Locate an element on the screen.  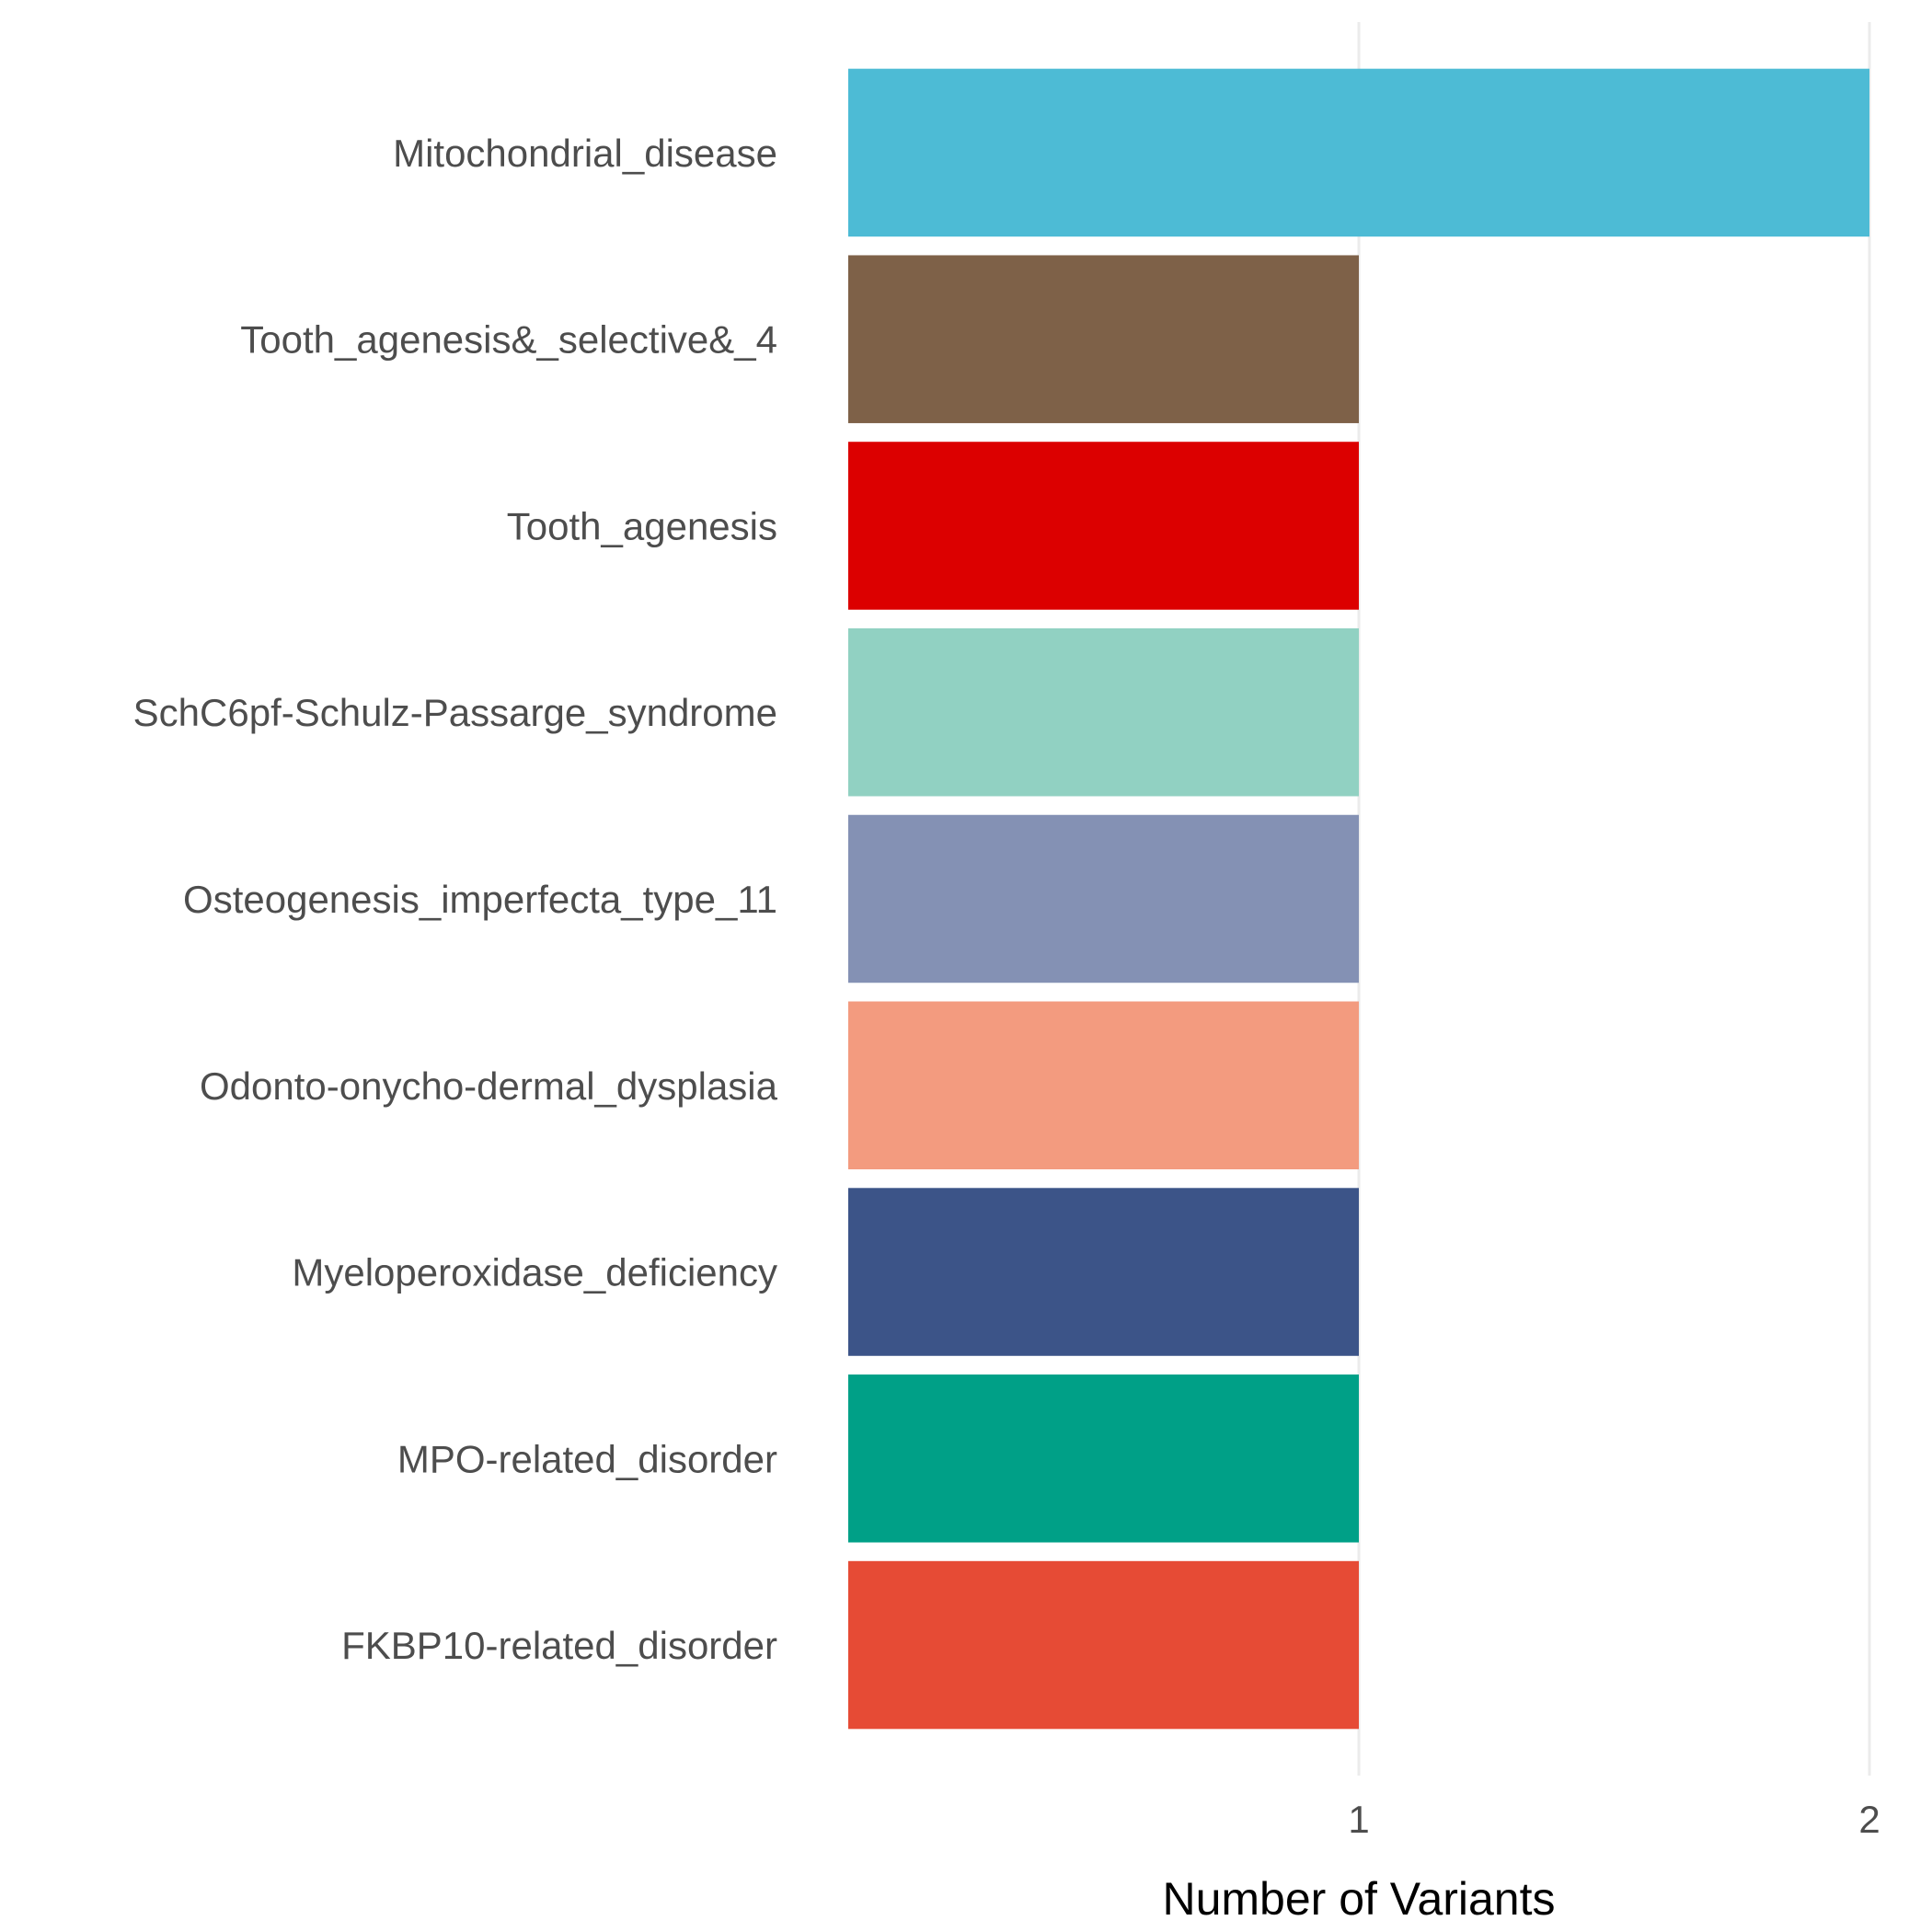
category-label: SchC6pf-Schulz-Passarge_syndrome is located at coordinates (455, 712).